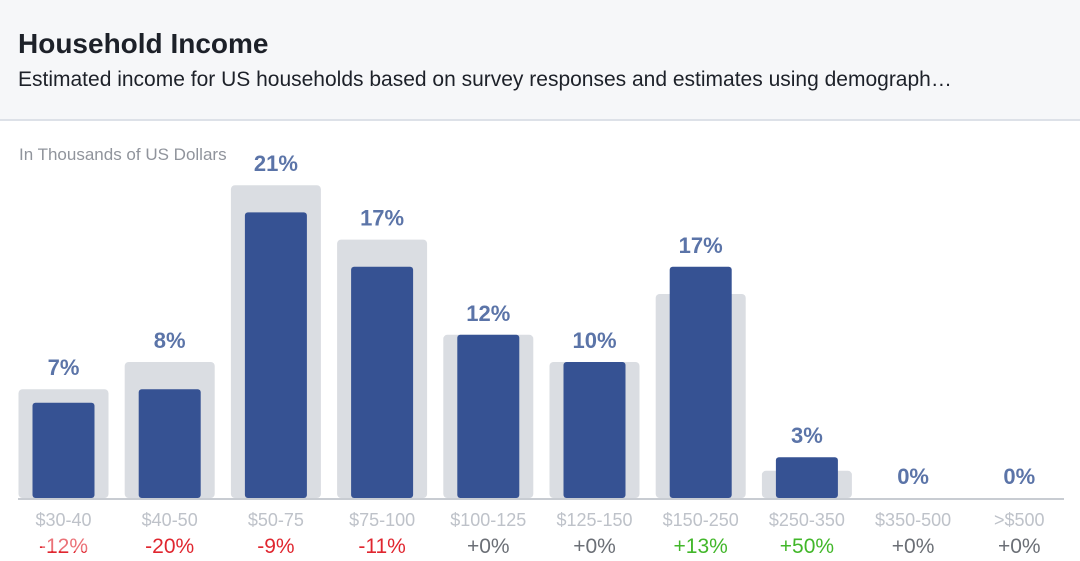  What do you see at coordinates (64, 367) in the screenshot?
I see `bar-value-label: 7%` at bounding box center [64, 367].